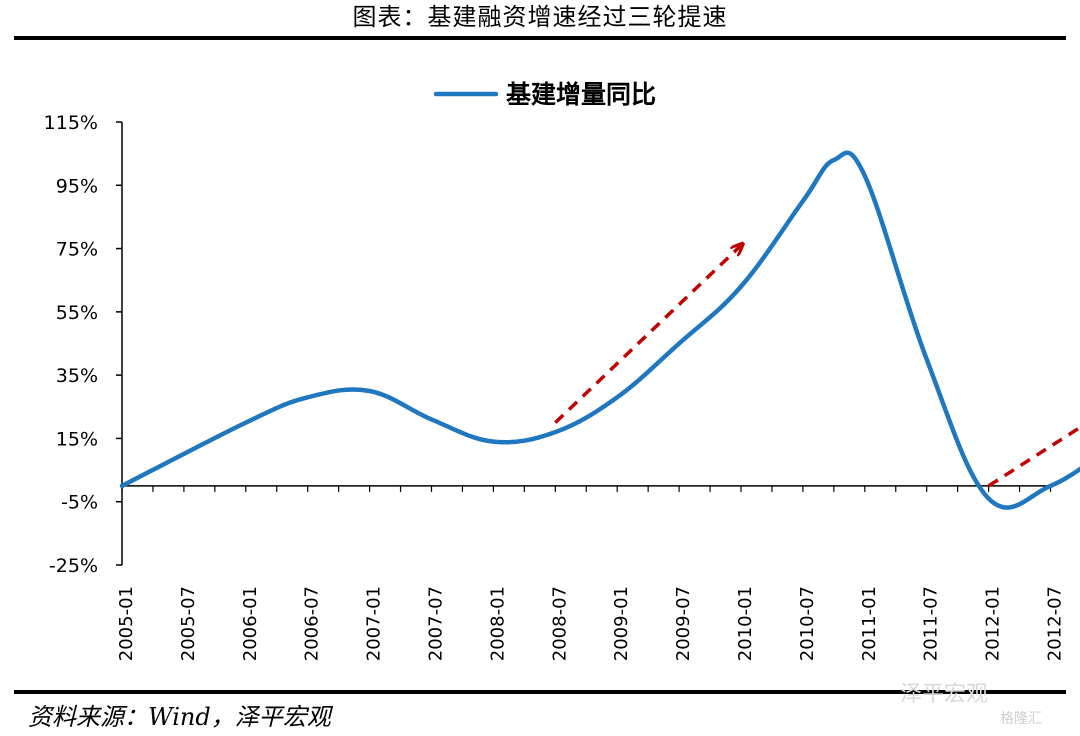 The image size is (1080, 736). Describe the element at coordinates (374, 623) in the screenshot. I see `x-tick-label: 2007-01` at that location.